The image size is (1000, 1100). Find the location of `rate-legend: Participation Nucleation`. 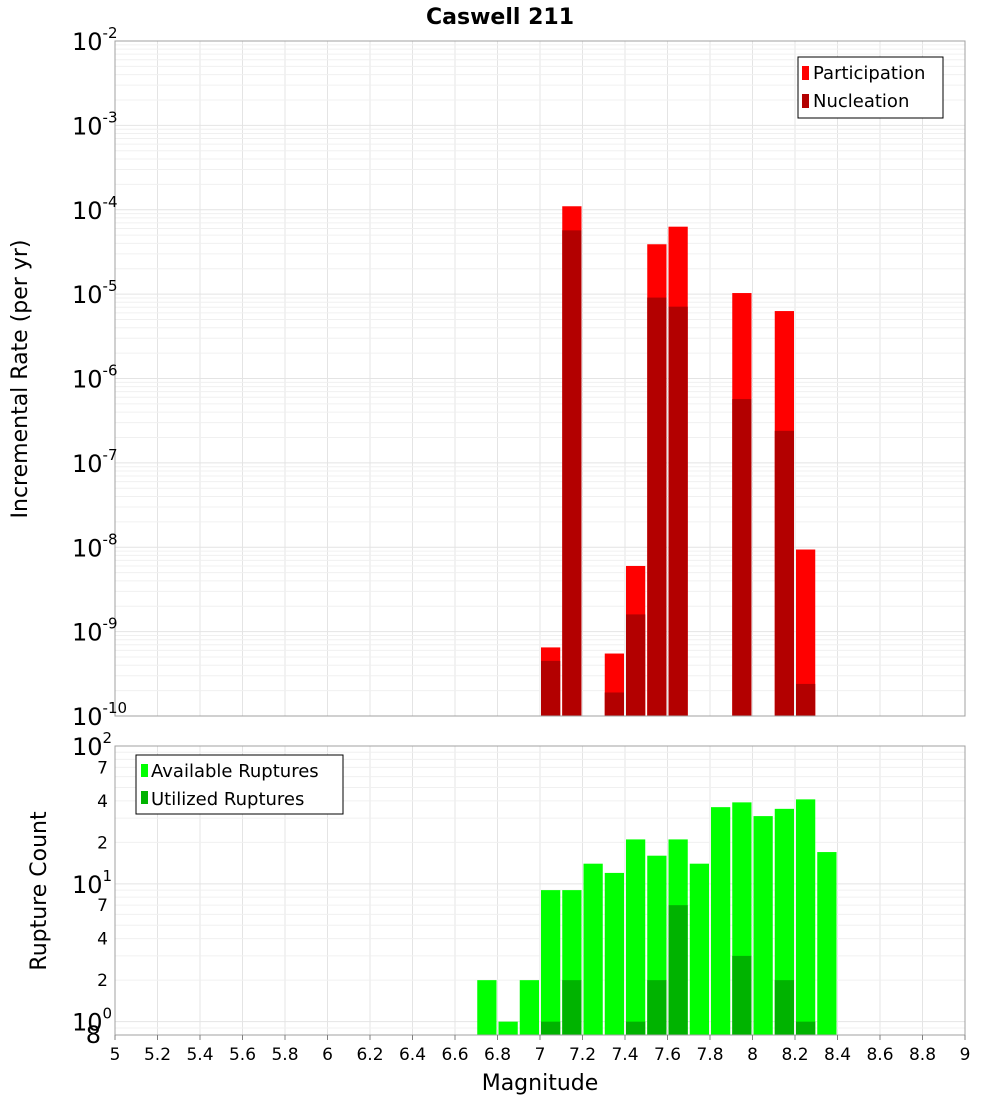

rate-legend: Participation Nucleation is located at coordinates (870, 87).